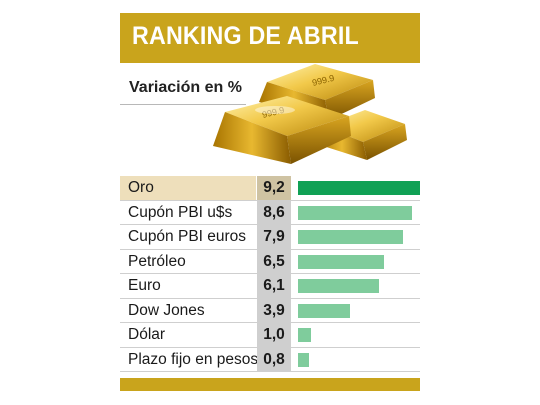 The height and width of the screenshot is (405, 540). Describe the element at coordinates (274, 261) in the screenshot. I see `value-label: 6,5` at that location.